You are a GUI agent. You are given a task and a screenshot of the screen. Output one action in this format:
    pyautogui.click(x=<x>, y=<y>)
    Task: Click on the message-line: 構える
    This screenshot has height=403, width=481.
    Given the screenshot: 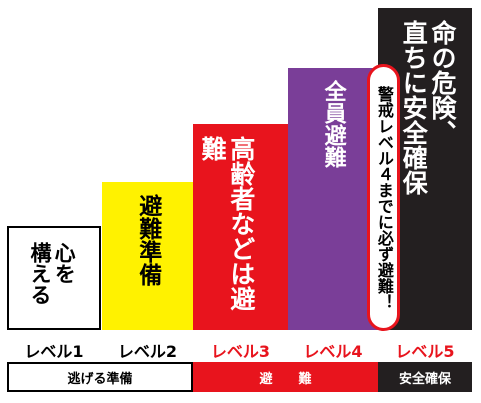 What is the action you would take?
    pyautogui.click(x=40, y=273)
    